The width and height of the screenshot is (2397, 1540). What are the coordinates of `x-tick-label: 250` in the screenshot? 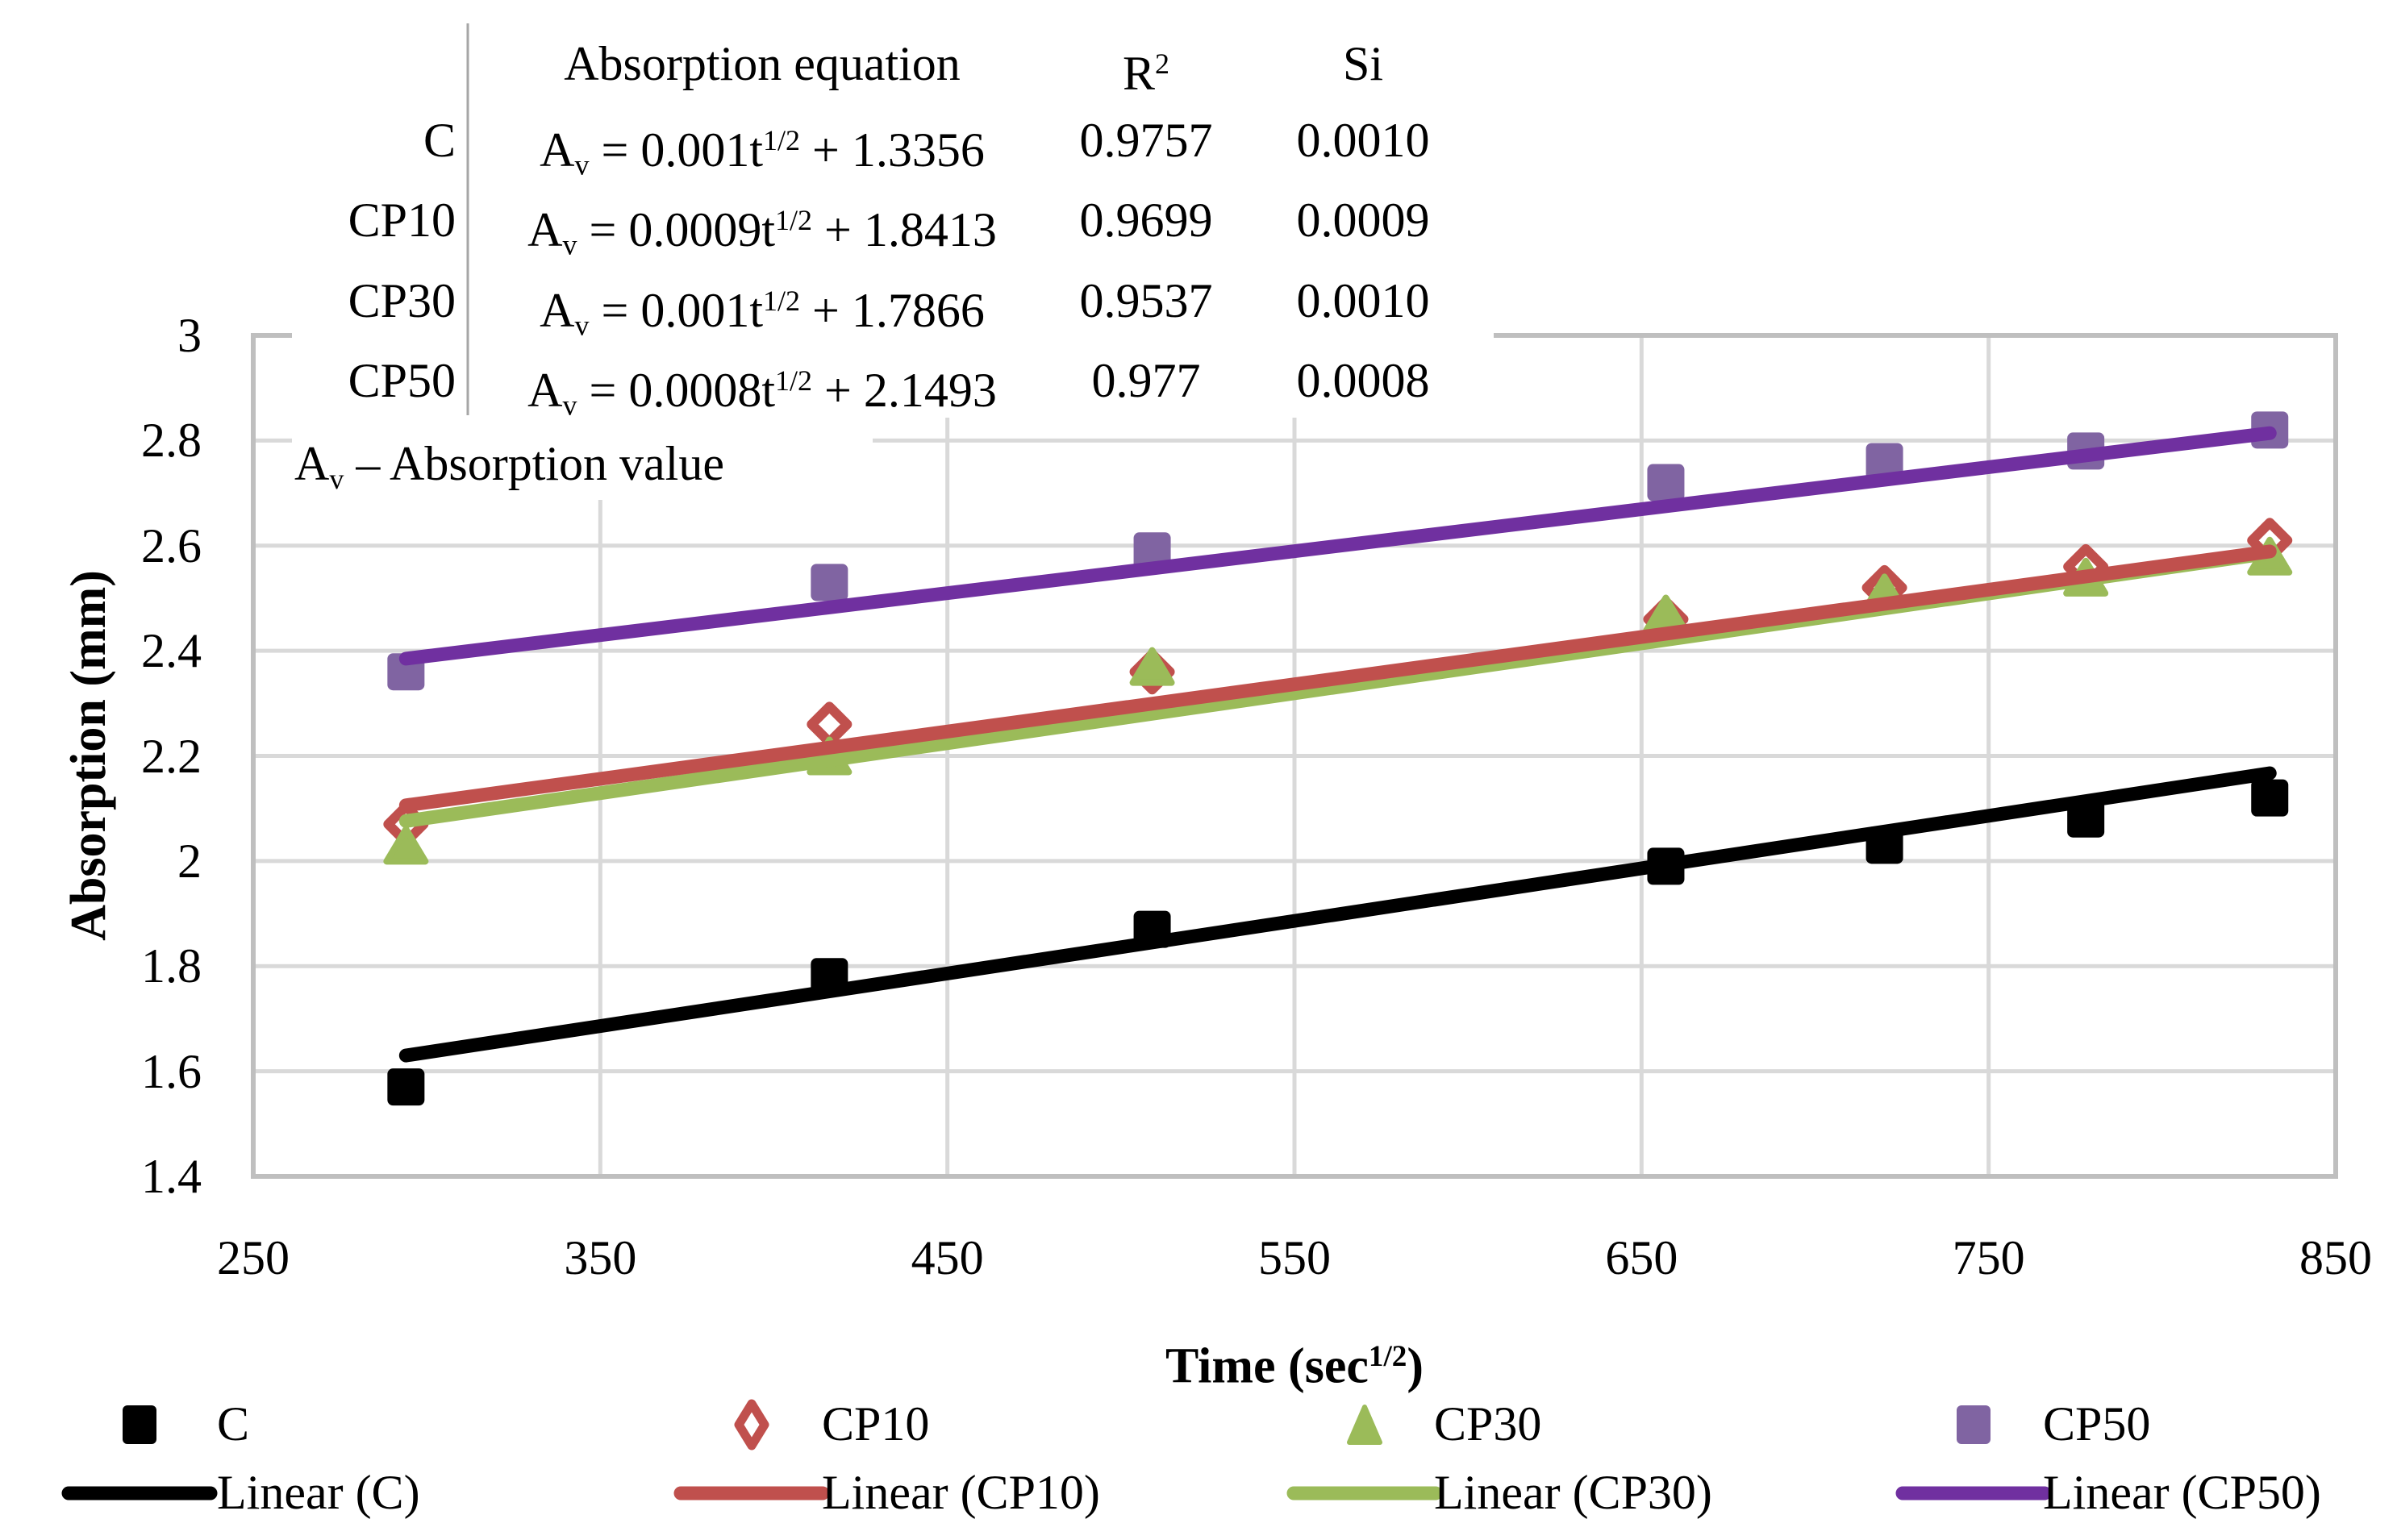 It's located at (253, 1257).